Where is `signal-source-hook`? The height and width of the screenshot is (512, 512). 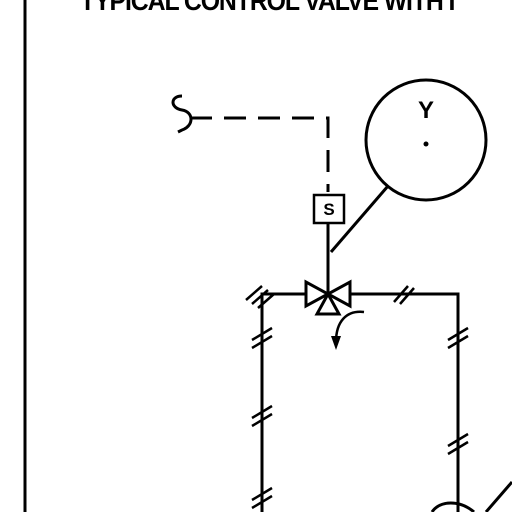
signal-source-hook is located at coordinates (182, 114).